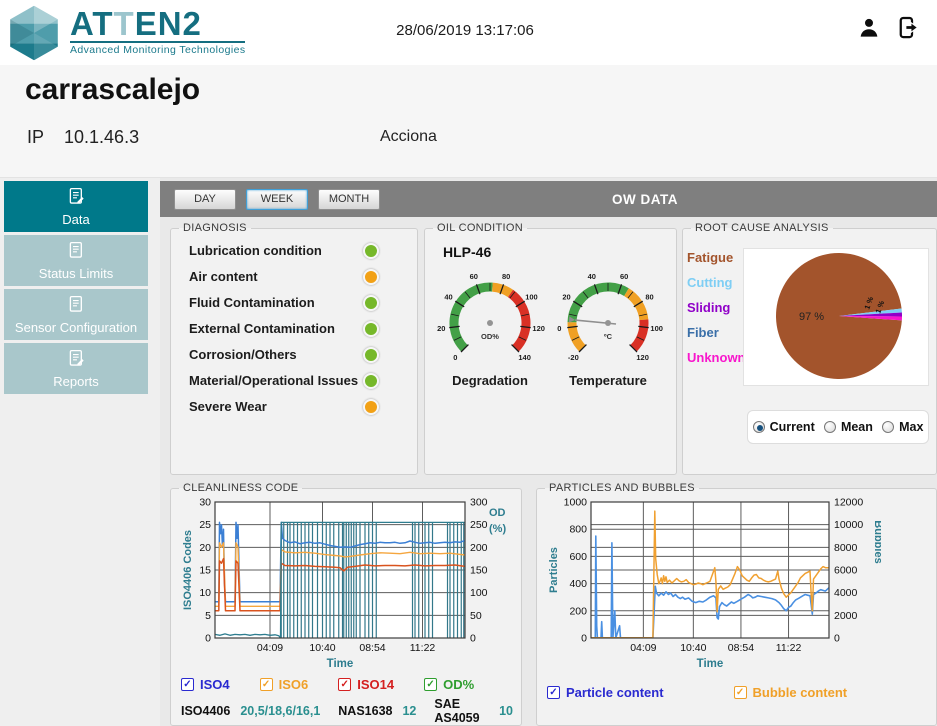 The height and width of the screenshot is (726, 937). I want to click on legend-label: ISO14, so click(376, 684).